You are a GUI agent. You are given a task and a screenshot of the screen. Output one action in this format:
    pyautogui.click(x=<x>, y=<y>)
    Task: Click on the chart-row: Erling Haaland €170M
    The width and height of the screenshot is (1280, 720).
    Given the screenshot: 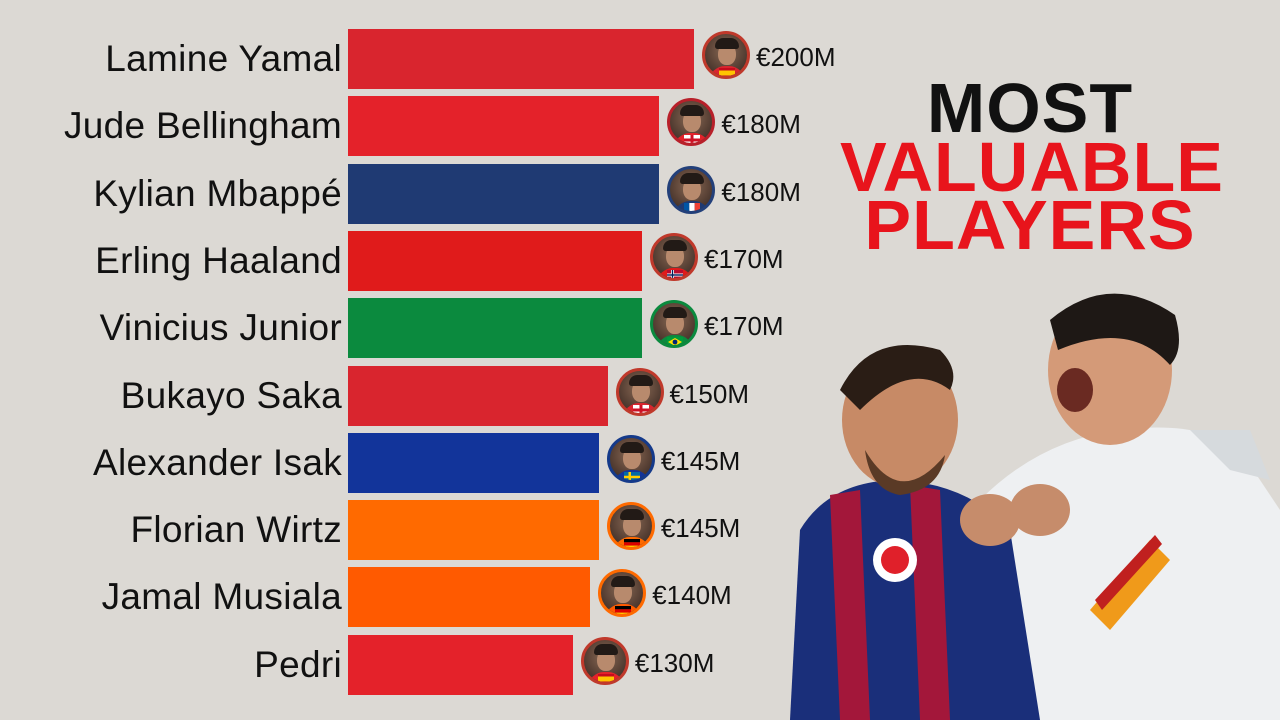 What is the action you would take?
    pyautogui.click(x=430, y=263)
    